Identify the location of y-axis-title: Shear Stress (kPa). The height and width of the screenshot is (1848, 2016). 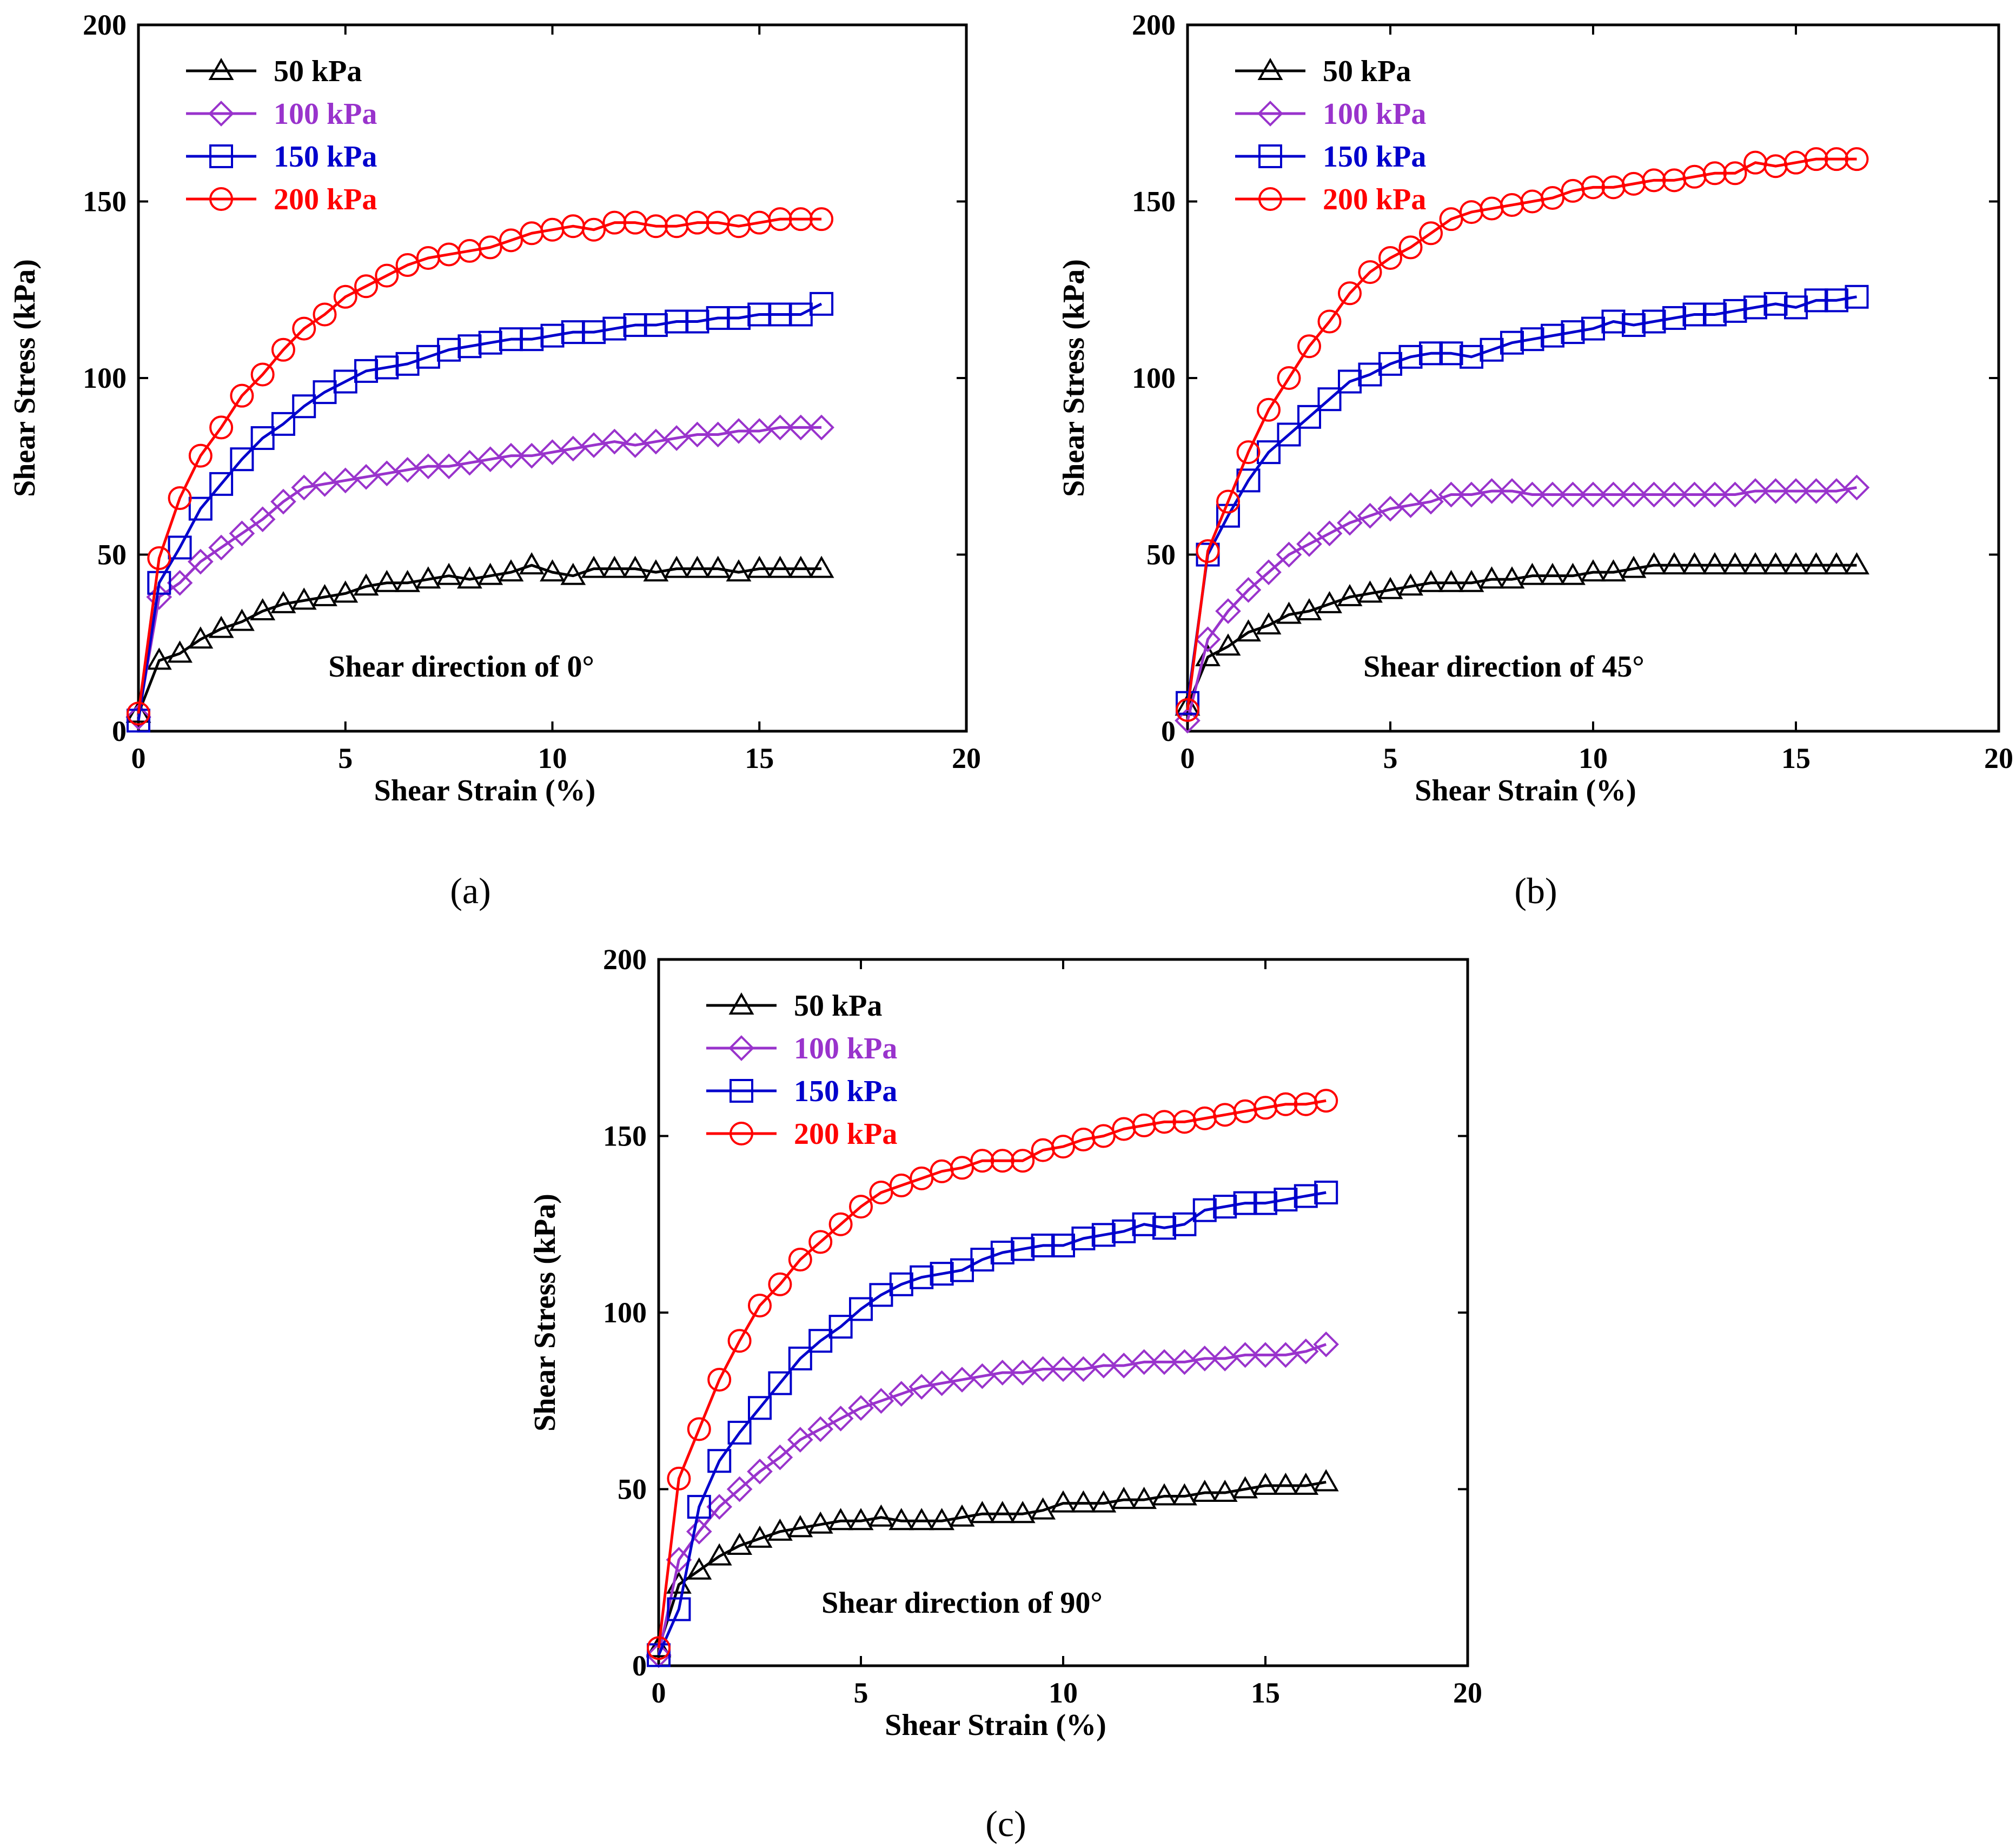
(1074, 378).